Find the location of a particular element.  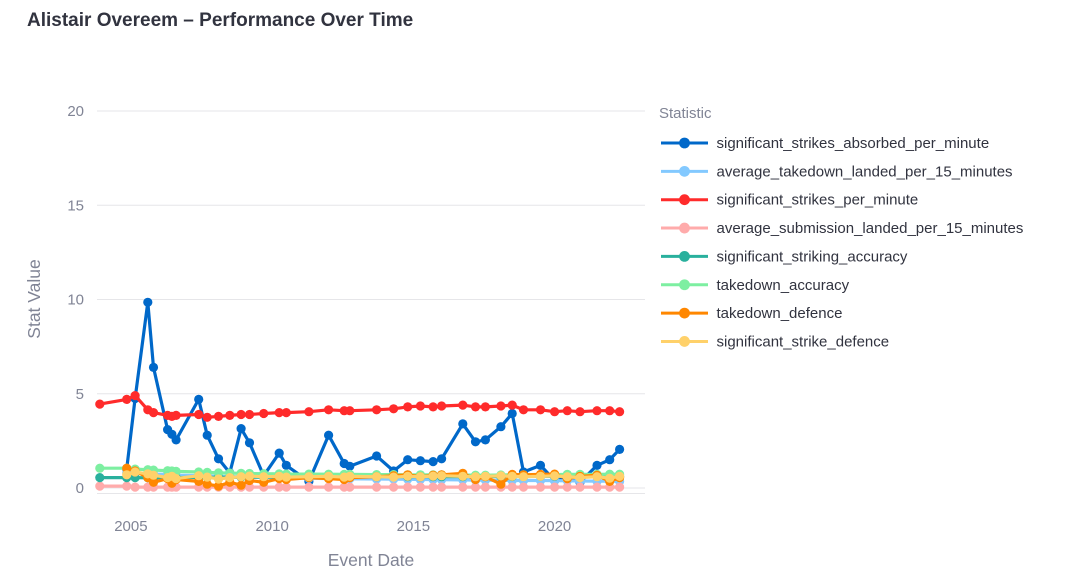

legend-title: Statistic is located at coordinates (685, 113).